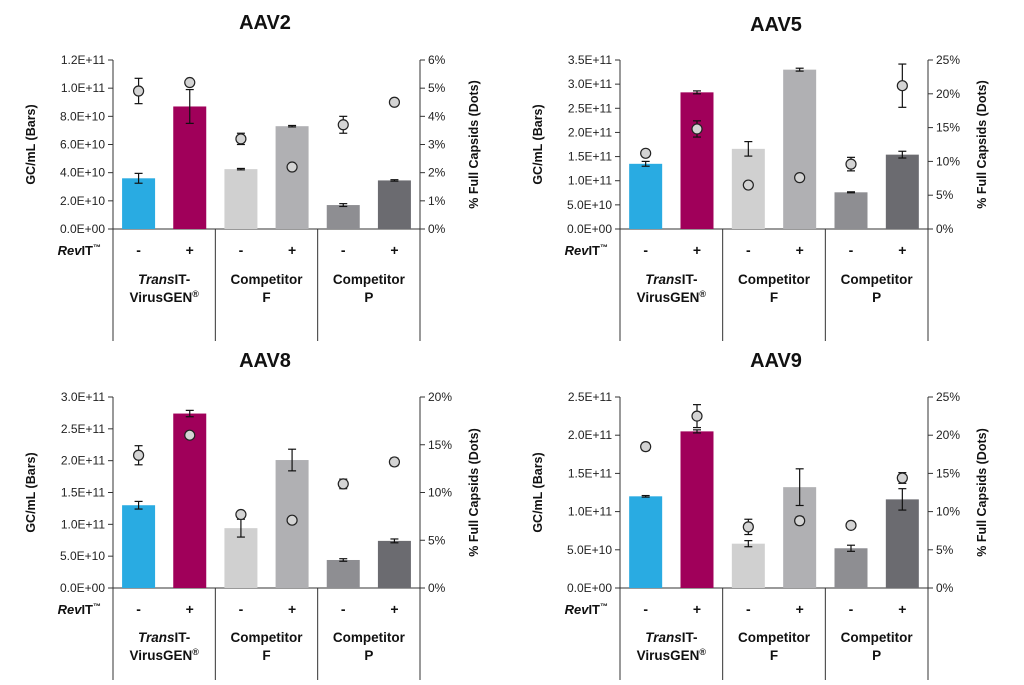  I want to click on y2-tick-label: 1%, so click(437, 201).